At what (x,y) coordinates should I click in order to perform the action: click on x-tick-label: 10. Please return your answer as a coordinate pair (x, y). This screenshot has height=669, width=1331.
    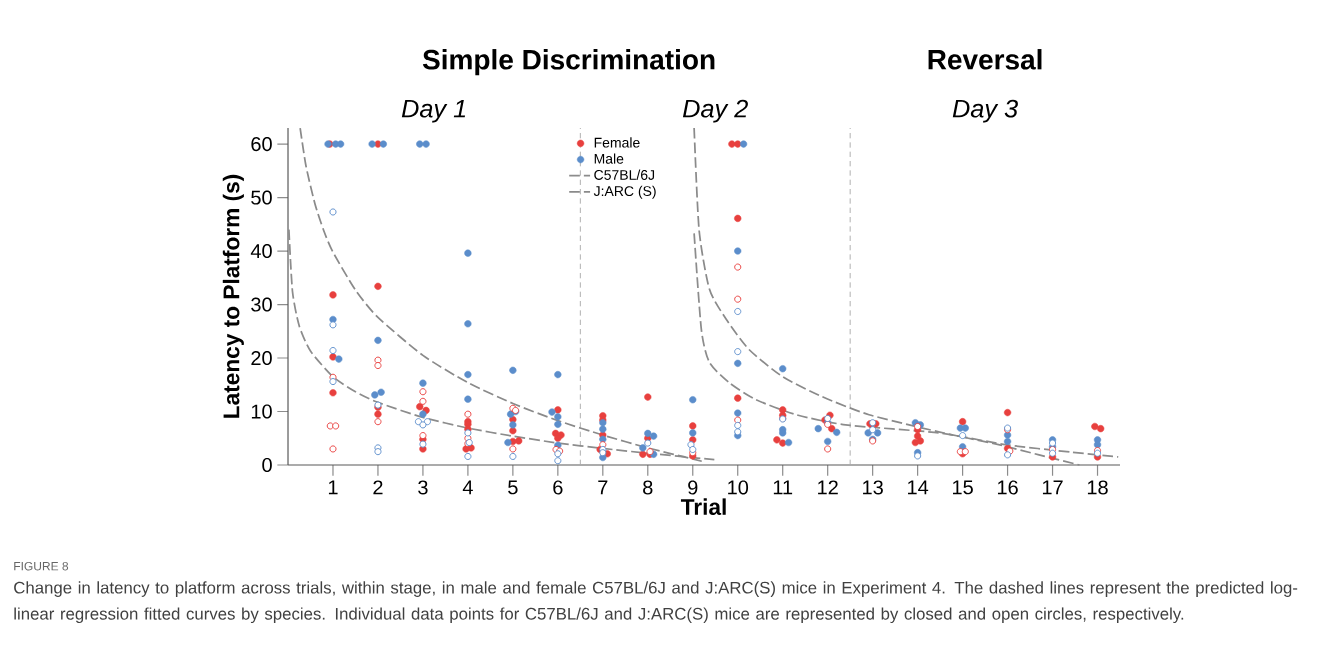
    Looking at the image, I should click on (738, 487).